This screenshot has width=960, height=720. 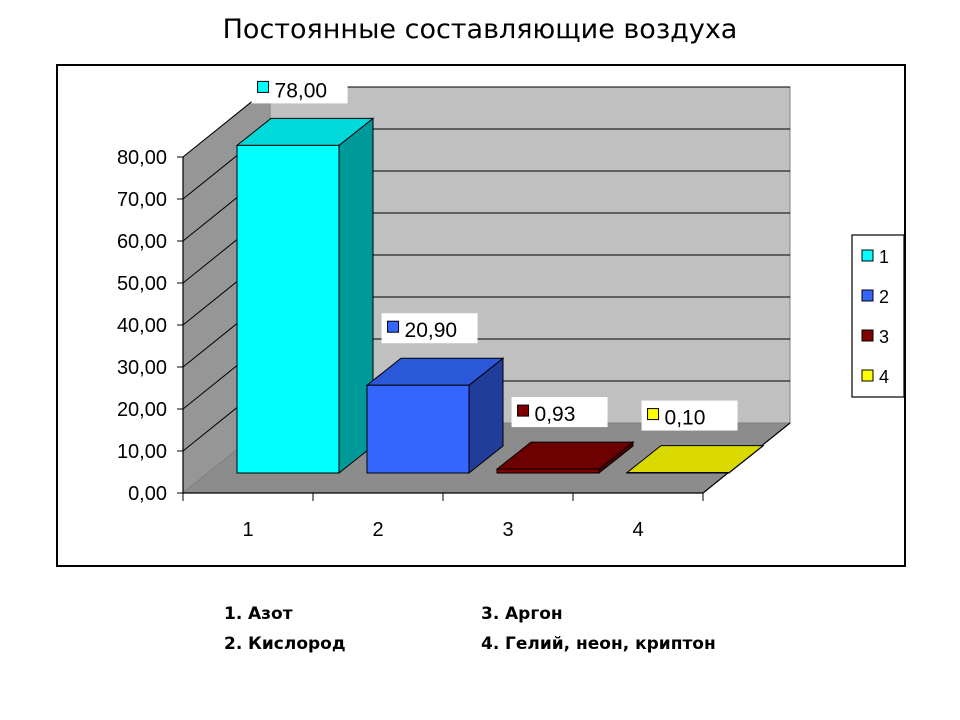 I want to click on legend-label-4: 4, so click(x=884, y=377).